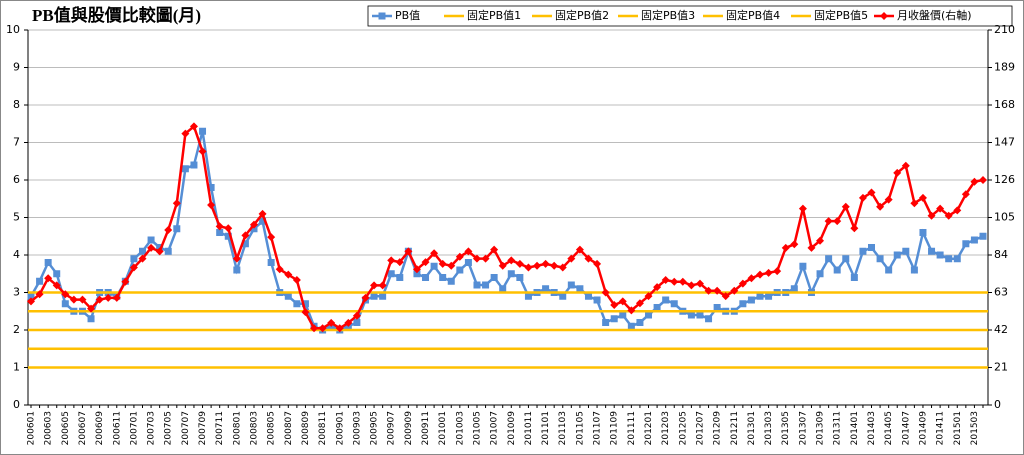 The height and width of the screenshot is (455, 1024). I want to click on legend-label: 固定PB值5, so click(841, 15).